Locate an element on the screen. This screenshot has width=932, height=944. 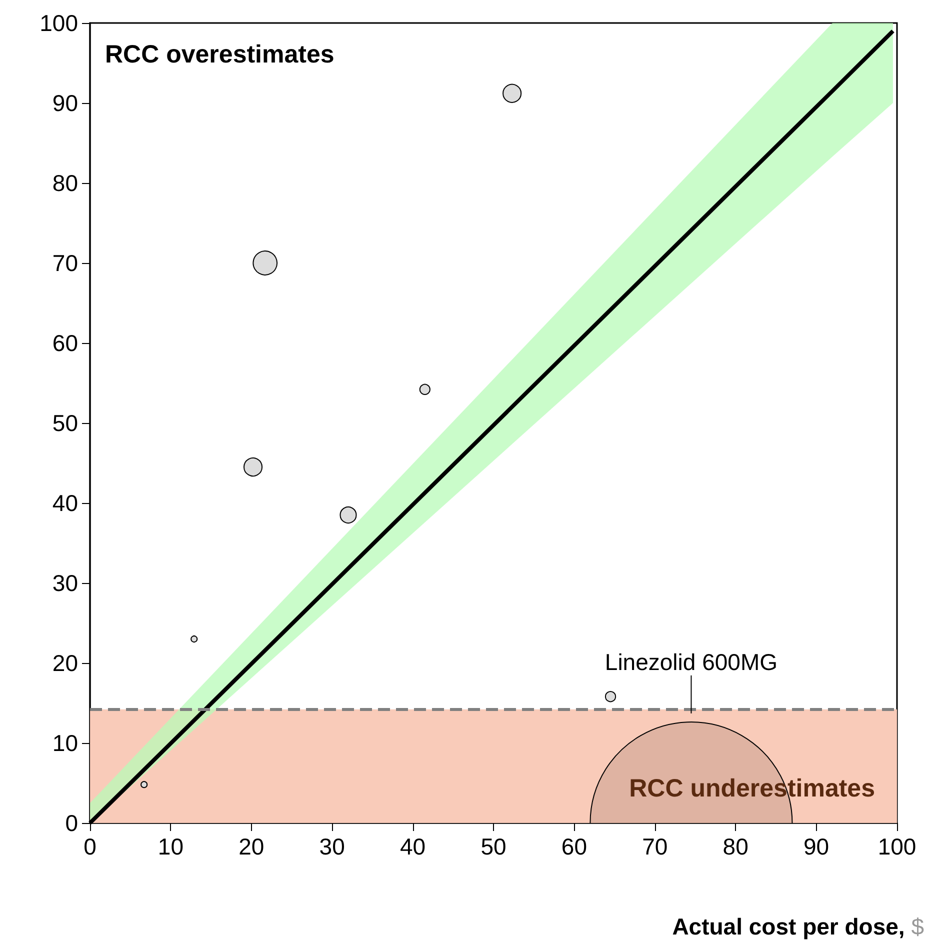
x-tick-label: 10 is located at coordinates (171, 847).